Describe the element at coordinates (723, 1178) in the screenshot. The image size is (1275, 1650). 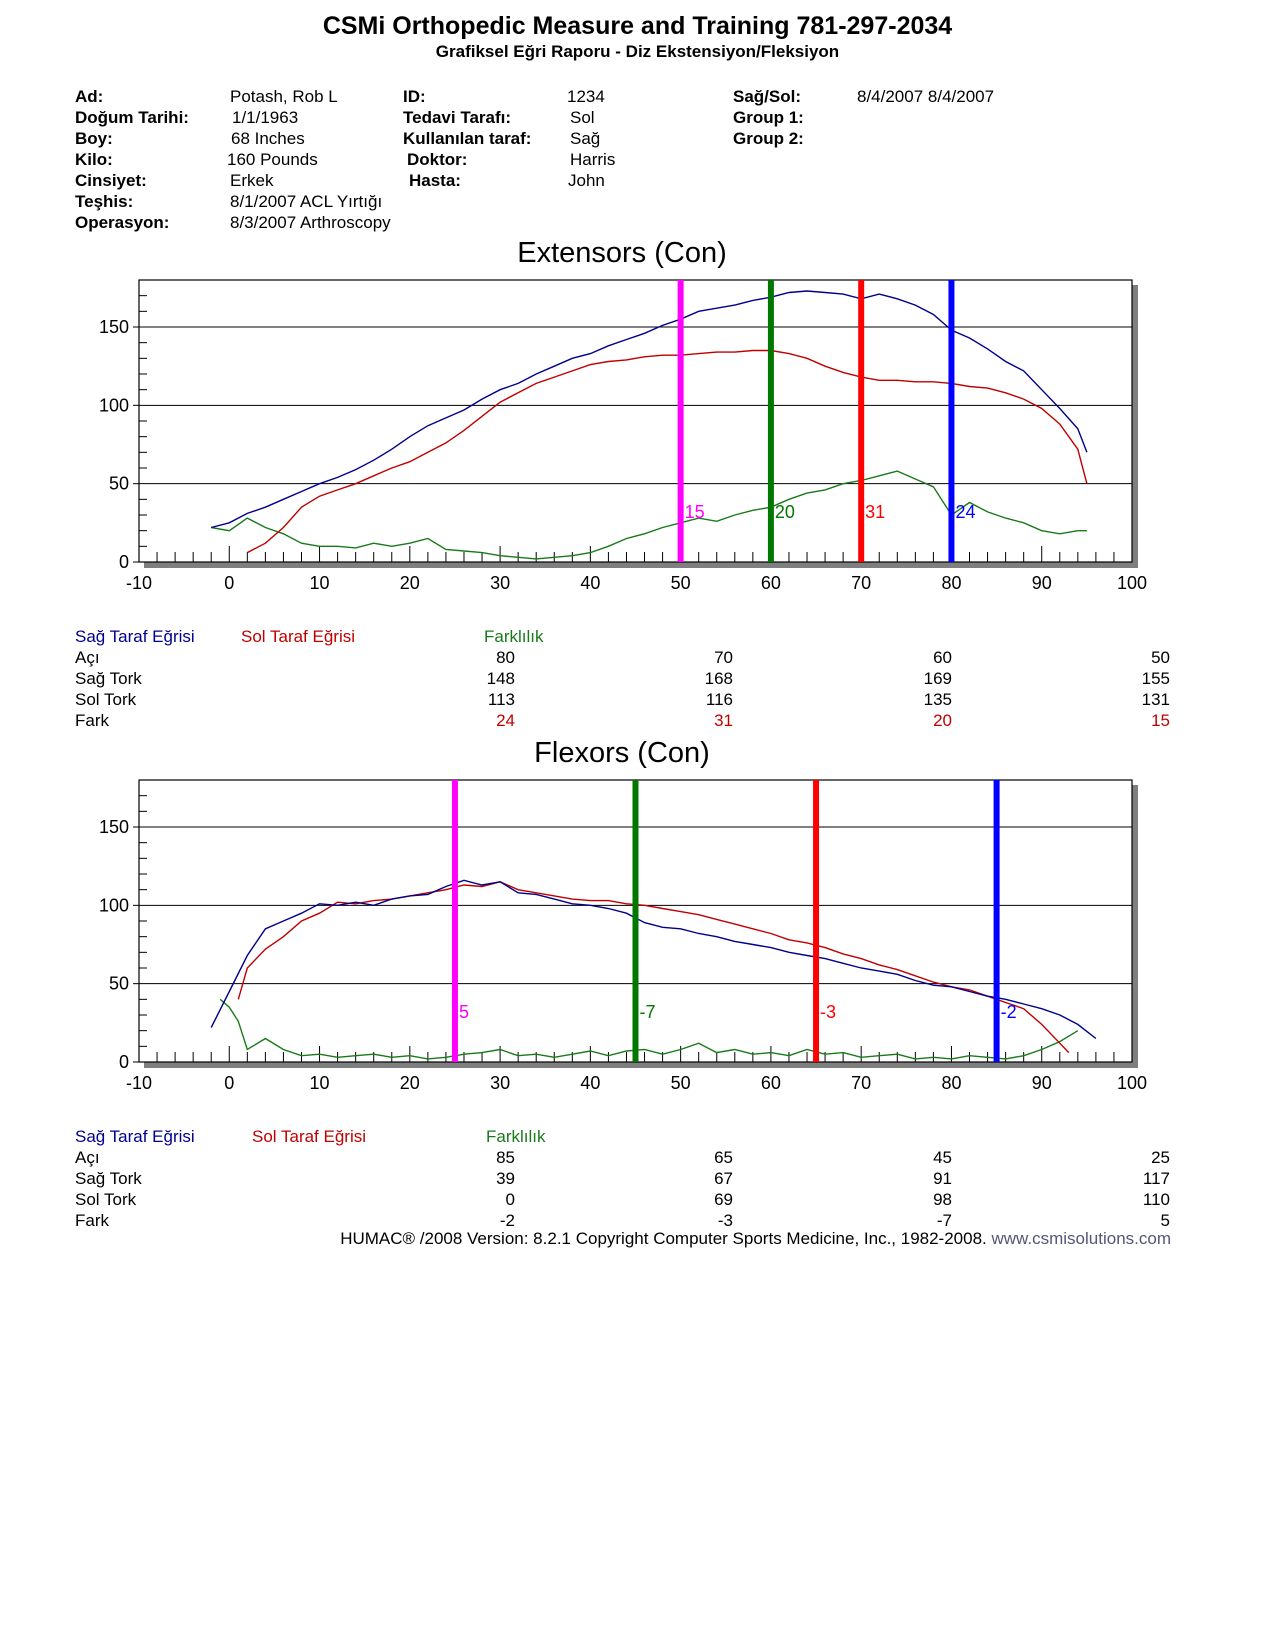
I see `cell: 67` at that location.